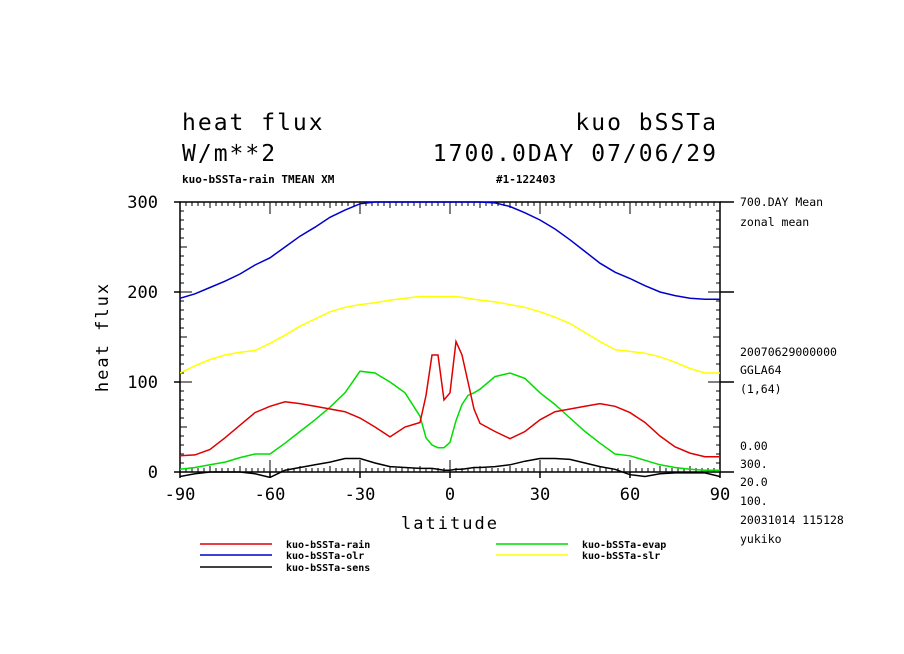 The height and width of the screenshot is (654, 904). Describe the element at coordinates (774, 222) in the screenshot. I see `side-info-zonal: zonal mean` at that location.